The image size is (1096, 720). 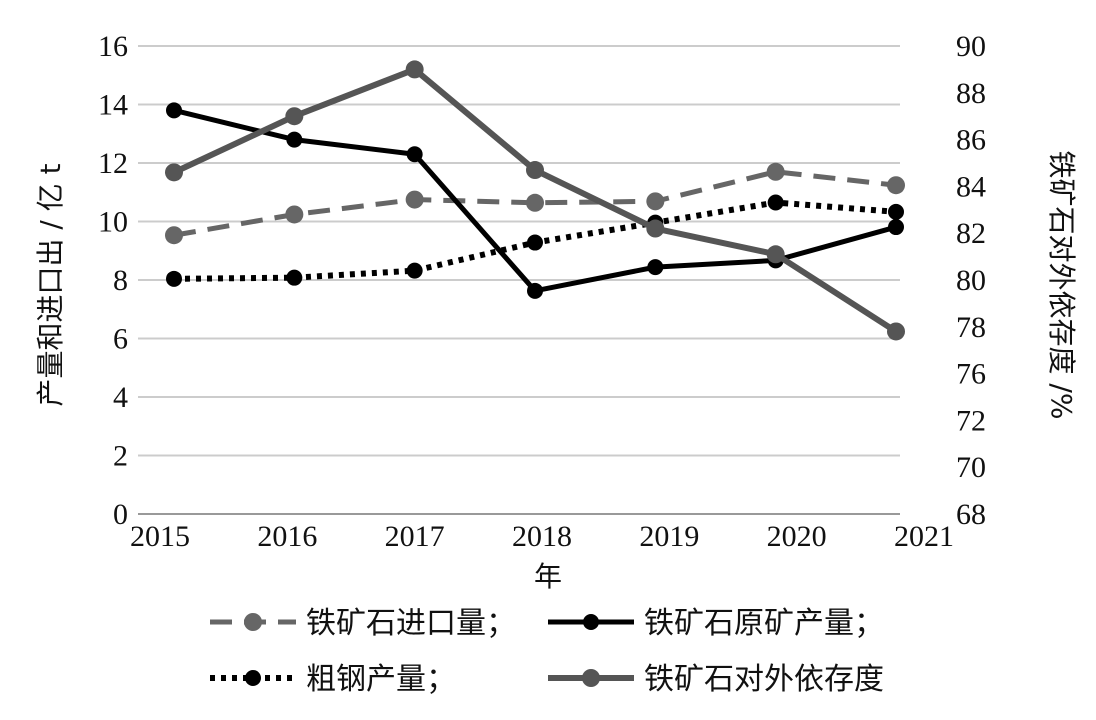 I want to click on y-left-tick-label: 6, so click(x=120, y=339).